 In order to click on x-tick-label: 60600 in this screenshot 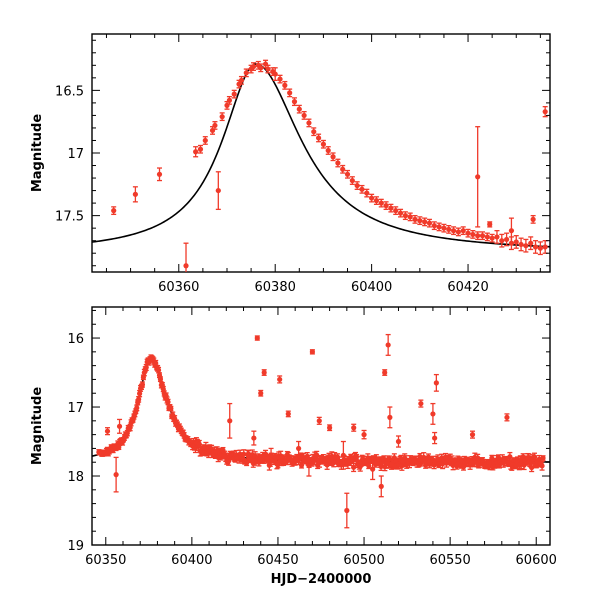, I will do `click(536, 560)`.